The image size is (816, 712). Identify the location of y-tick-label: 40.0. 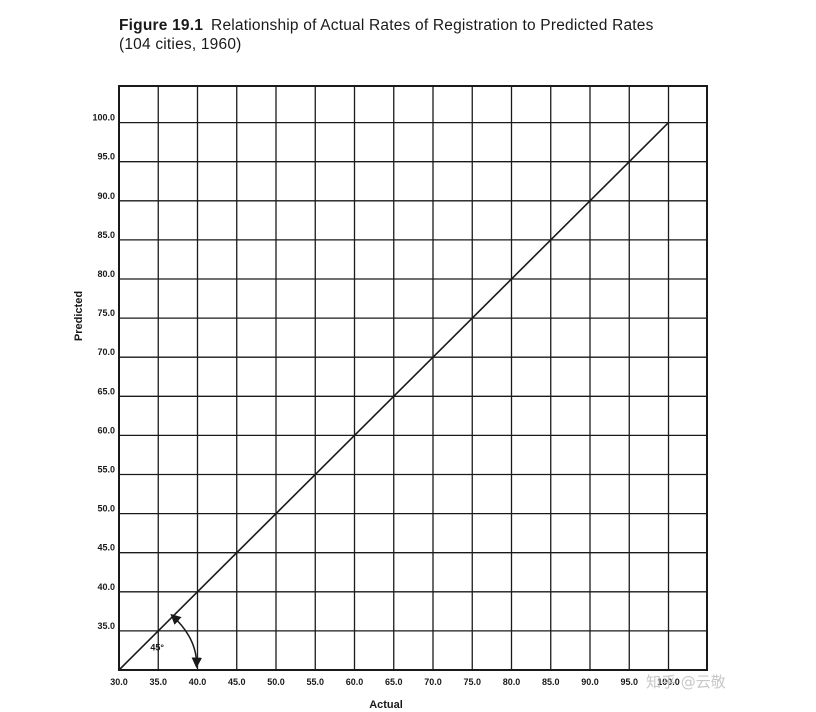
(106, 587).